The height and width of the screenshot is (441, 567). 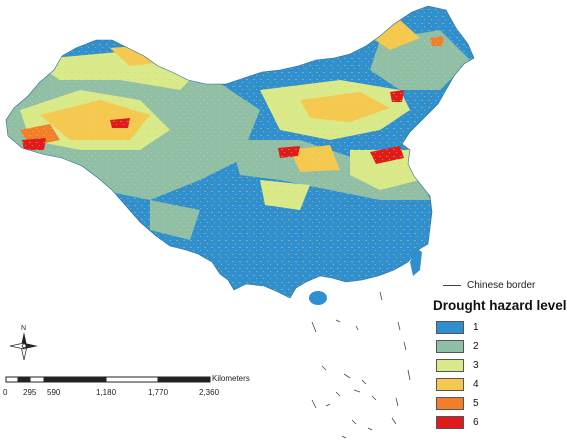 What do you see at coordinates (318, 298) in the screenshot?
I see `hainan-island` at bounding box center [318, 298].